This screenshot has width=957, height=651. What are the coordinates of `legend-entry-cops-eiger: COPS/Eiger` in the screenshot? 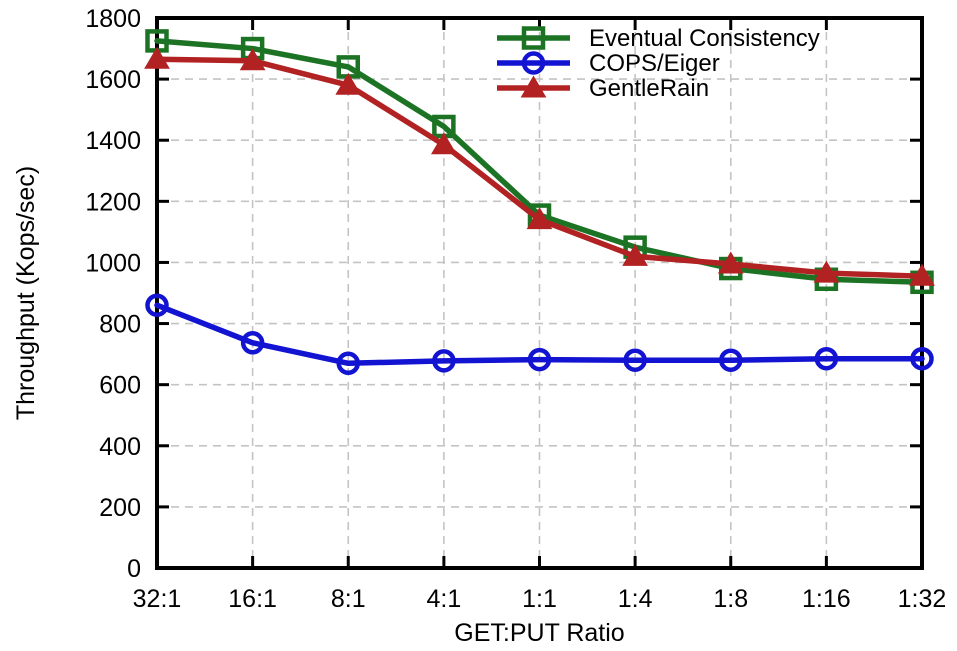 It's located at (608, 63).